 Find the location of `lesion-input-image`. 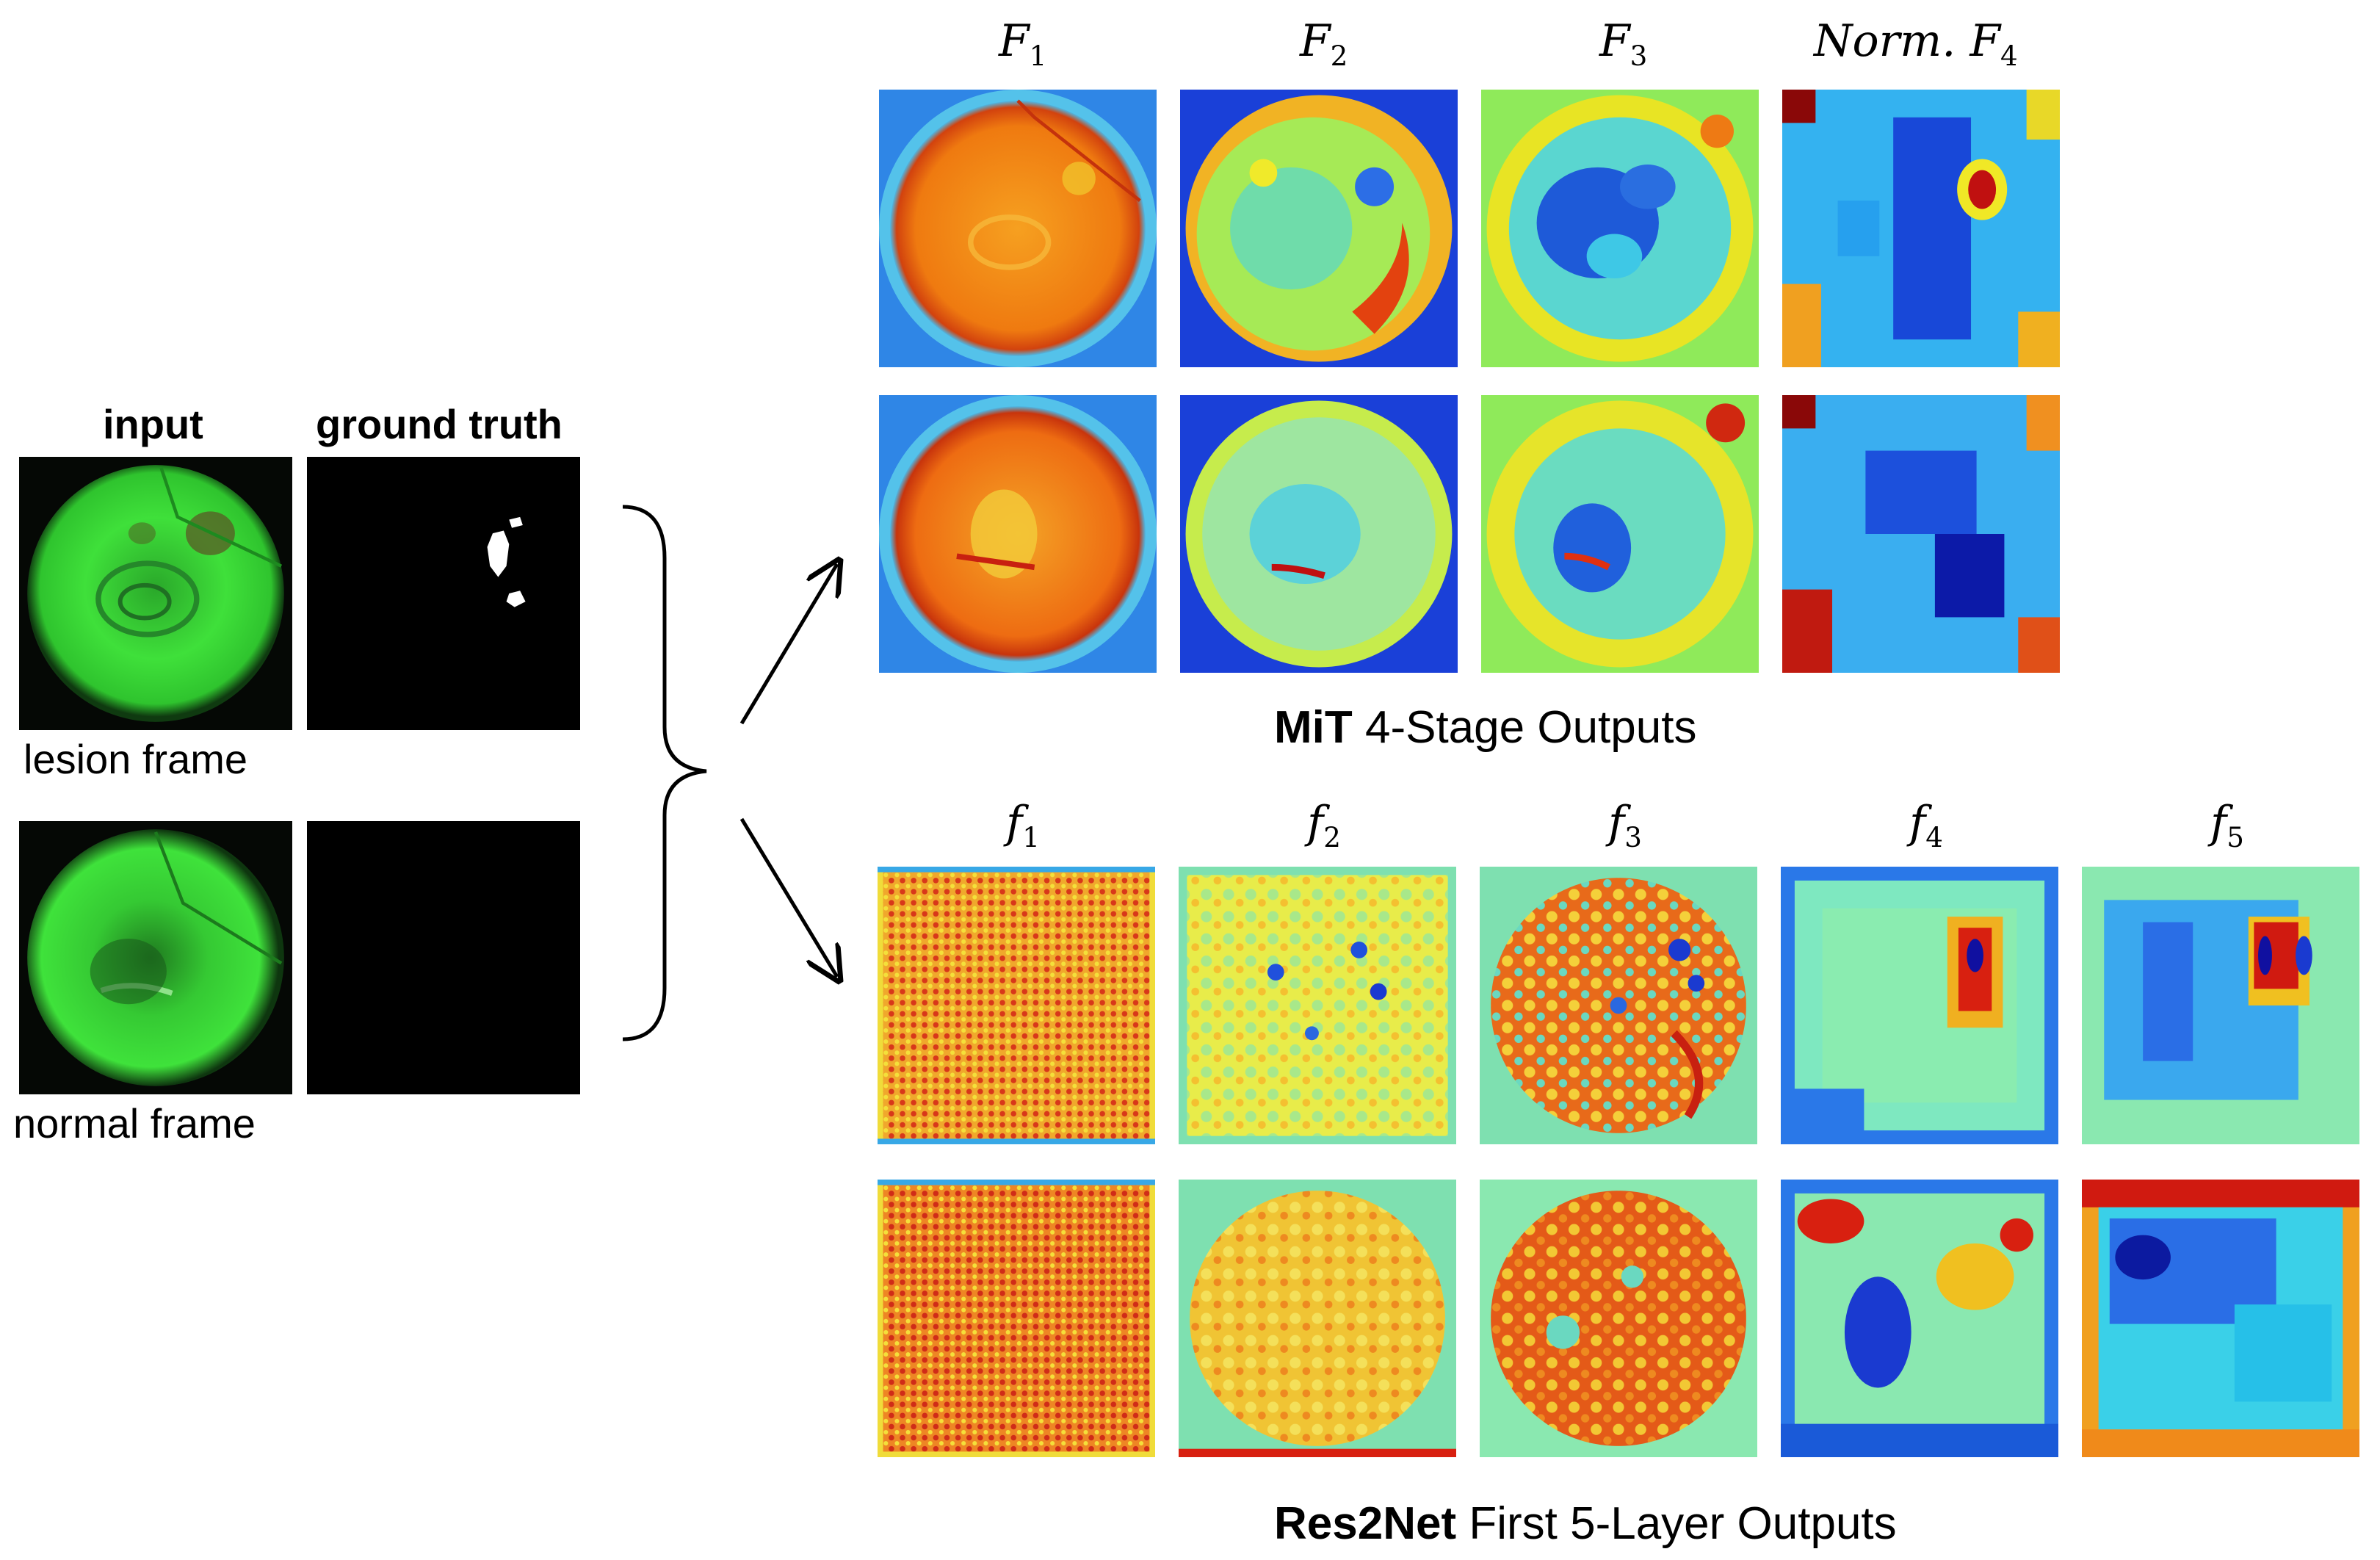

lesion-input-image is located at coordinates (155, 594).